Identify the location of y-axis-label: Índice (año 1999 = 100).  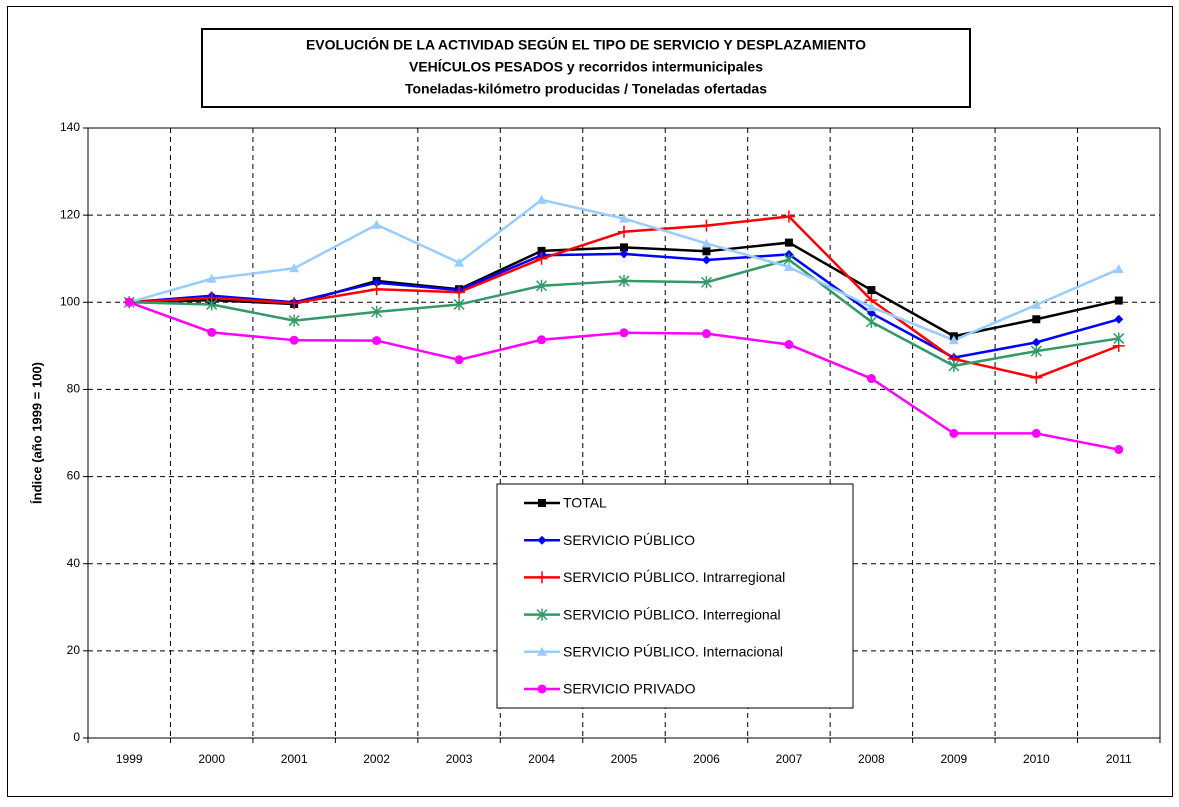
(36, 433).